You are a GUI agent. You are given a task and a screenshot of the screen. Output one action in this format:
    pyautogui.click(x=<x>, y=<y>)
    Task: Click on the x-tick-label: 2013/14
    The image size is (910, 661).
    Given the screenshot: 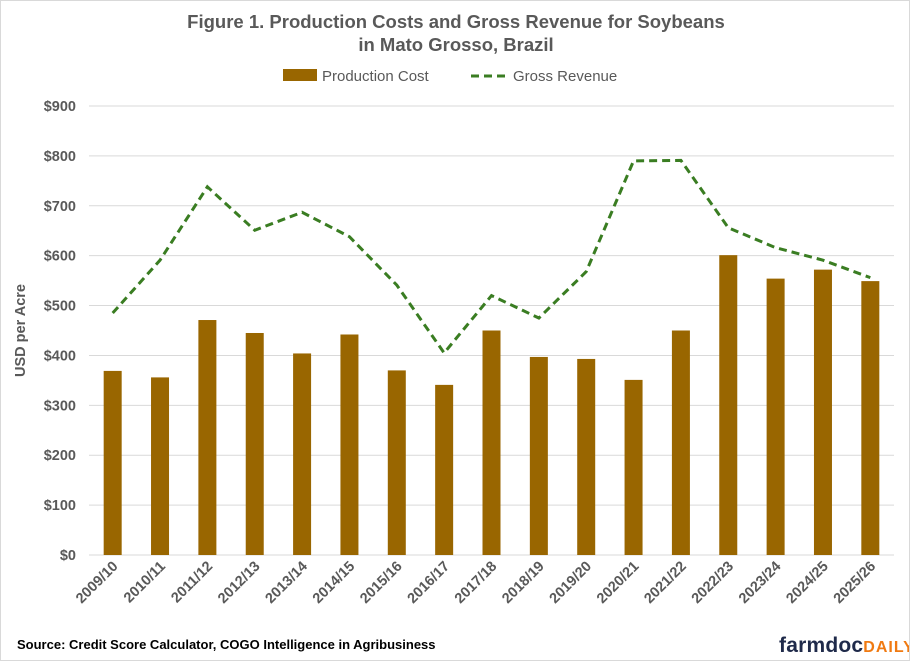 What is the action you would take?
    pyautogui.click(x=287, y=583)
    